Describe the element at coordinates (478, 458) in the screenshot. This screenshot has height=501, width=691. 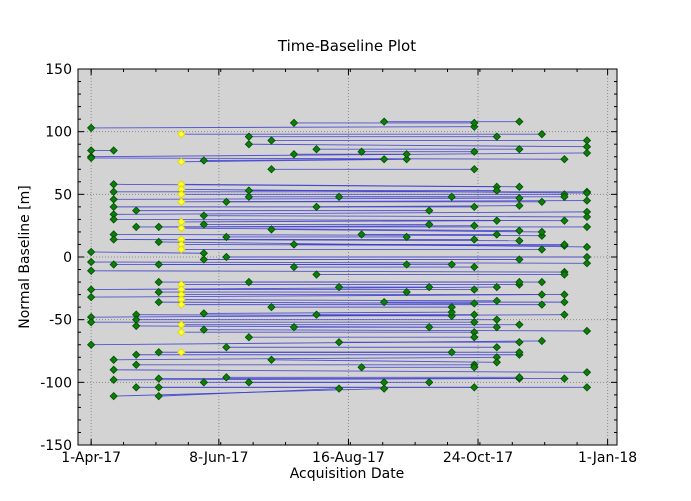
I see `x-tick-label: 24-Oct-17` at that location.